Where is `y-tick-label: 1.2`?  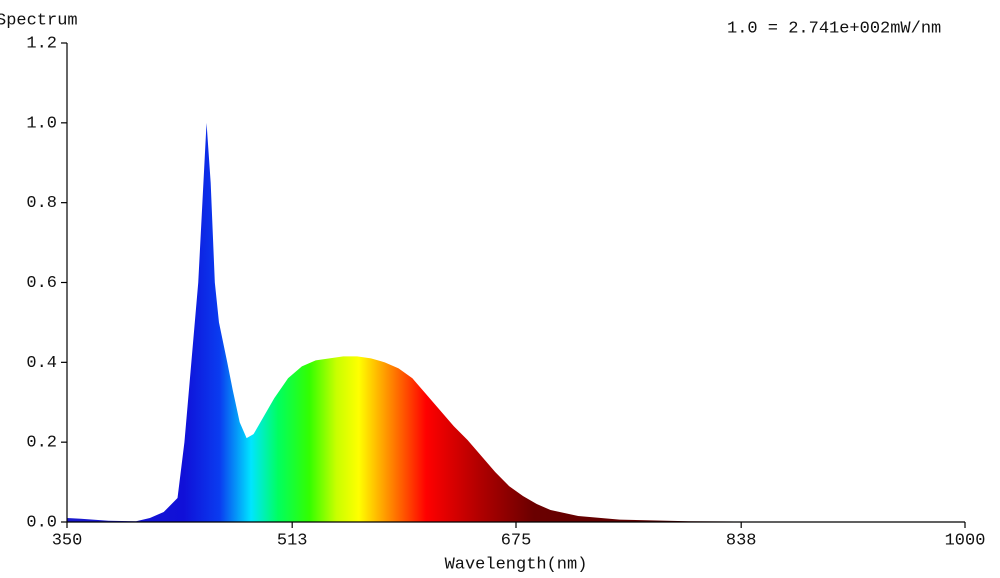
y-tick-label: 1.2 is located at coordinates (41, 43).